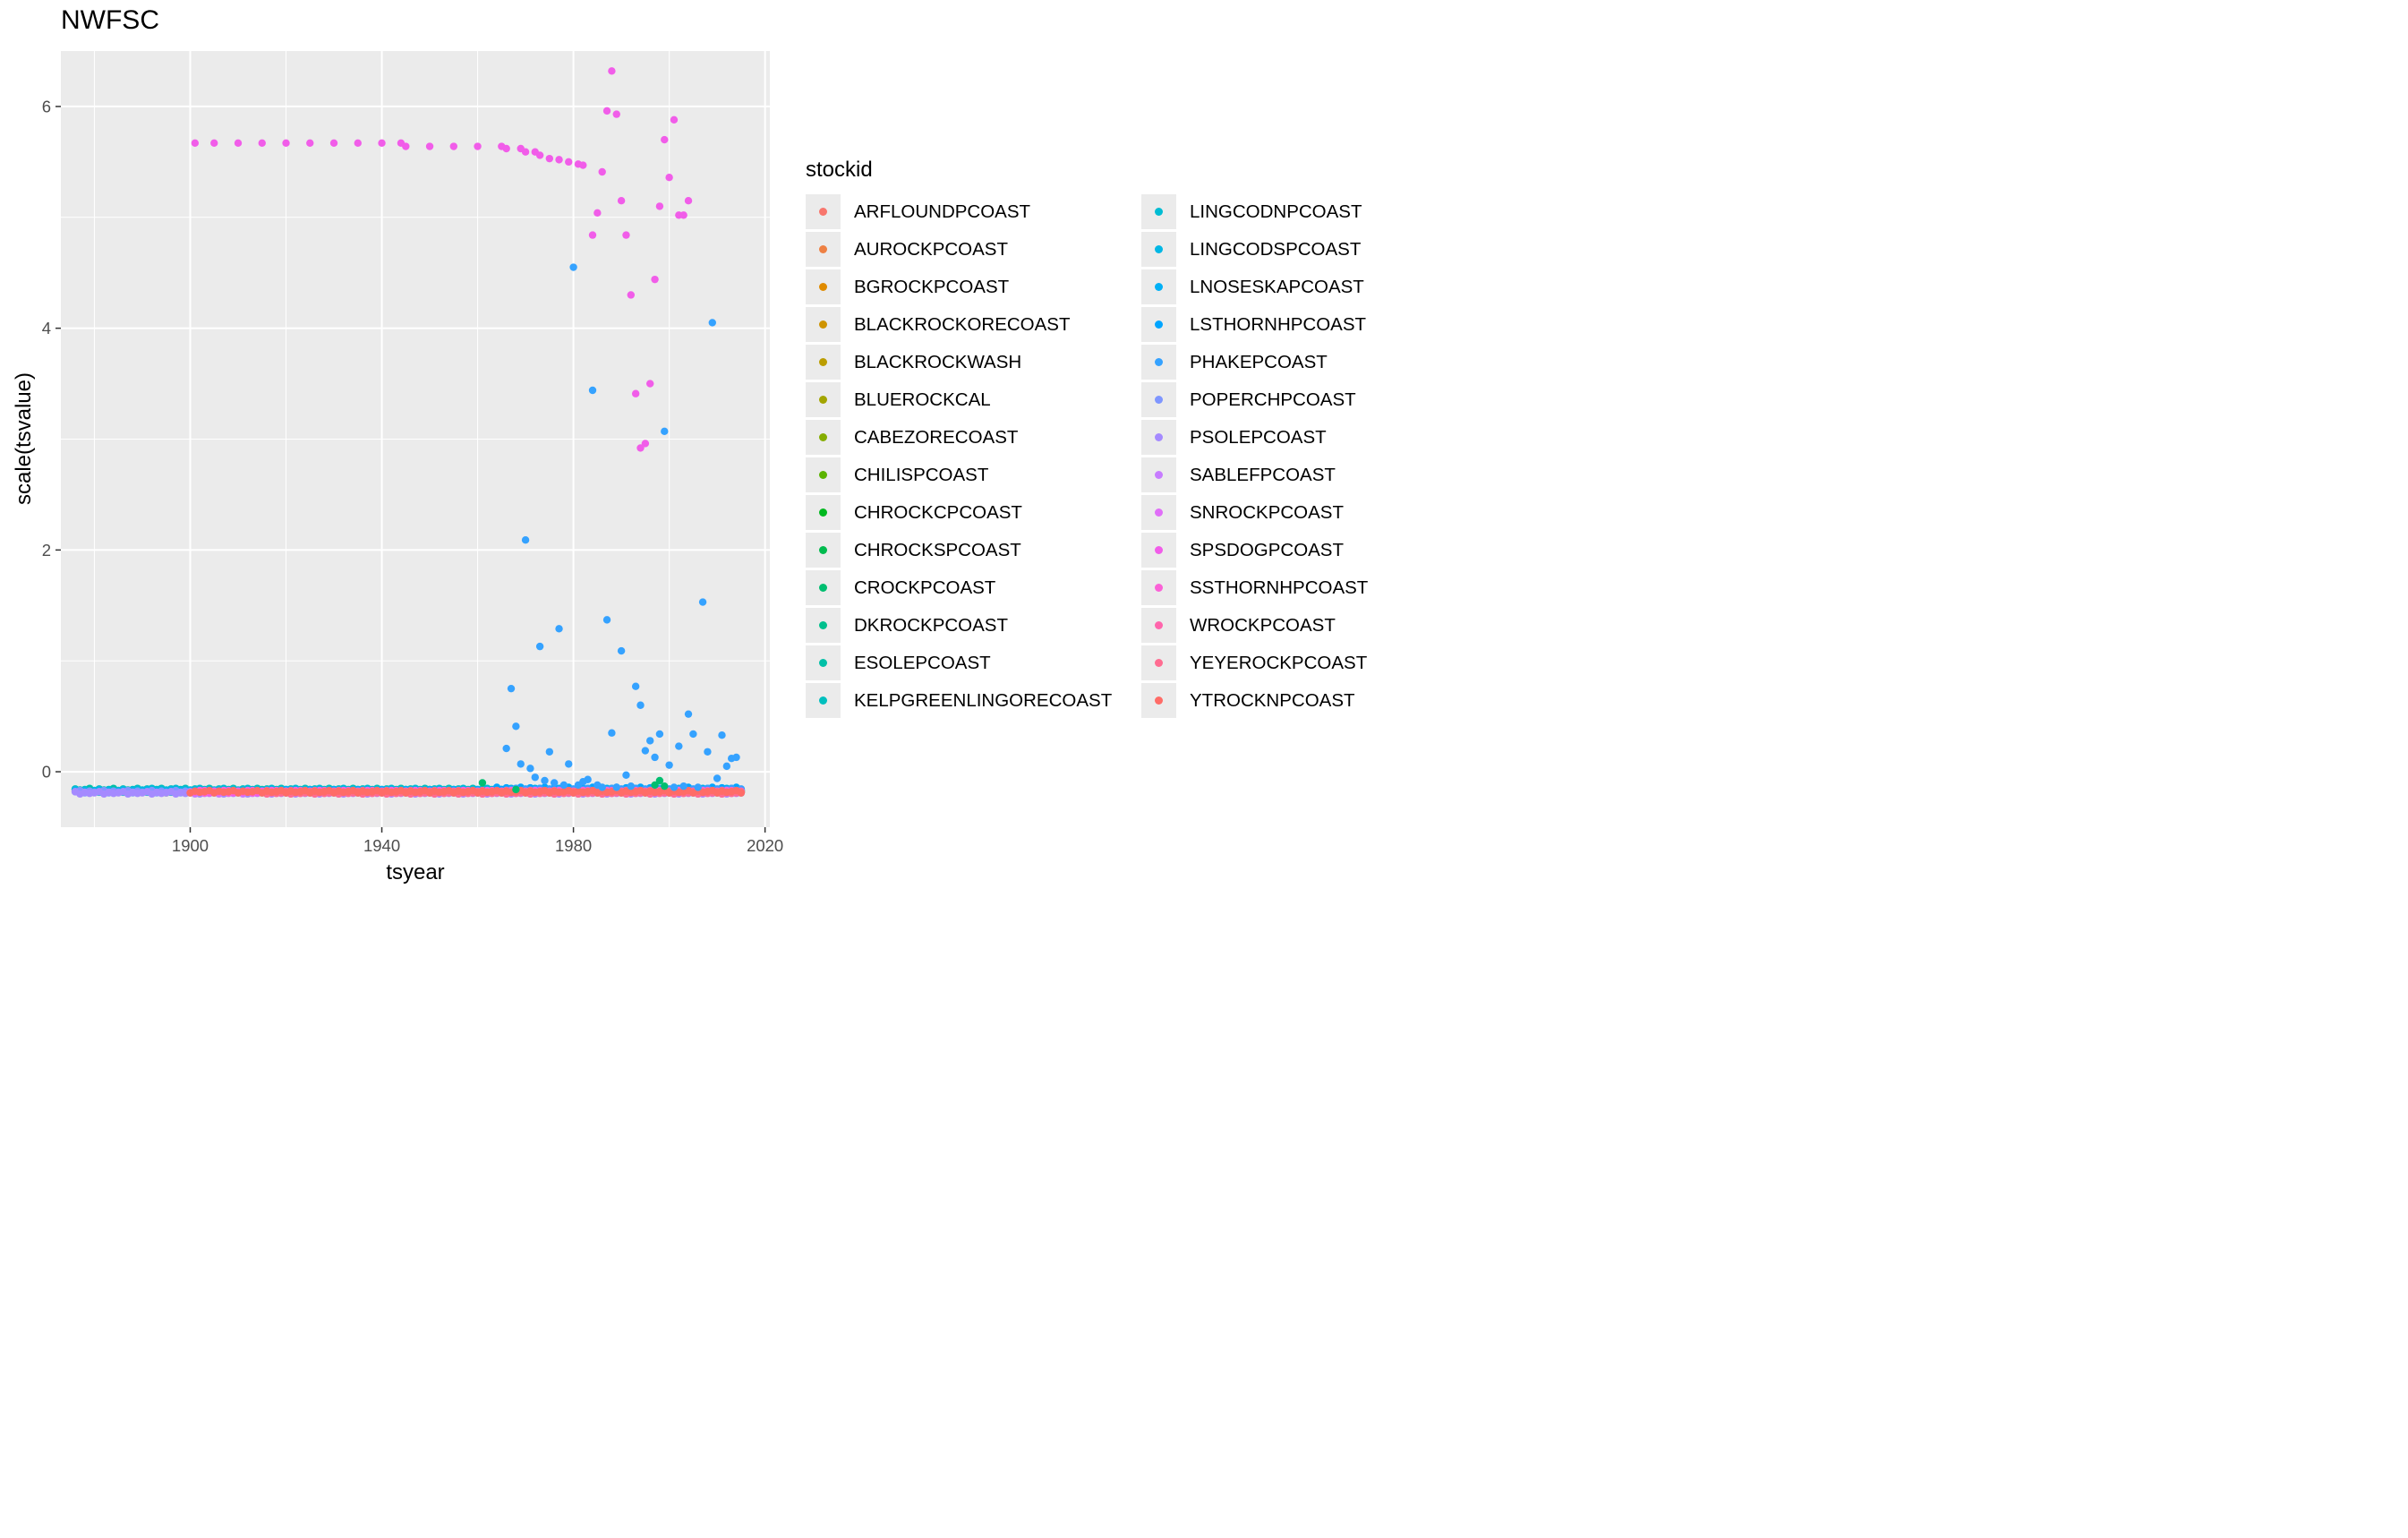  Describe the element at coordinates (1278, 324) in the screenshot. I see `legend-label: LSTHORNHPCOAST` at that location.